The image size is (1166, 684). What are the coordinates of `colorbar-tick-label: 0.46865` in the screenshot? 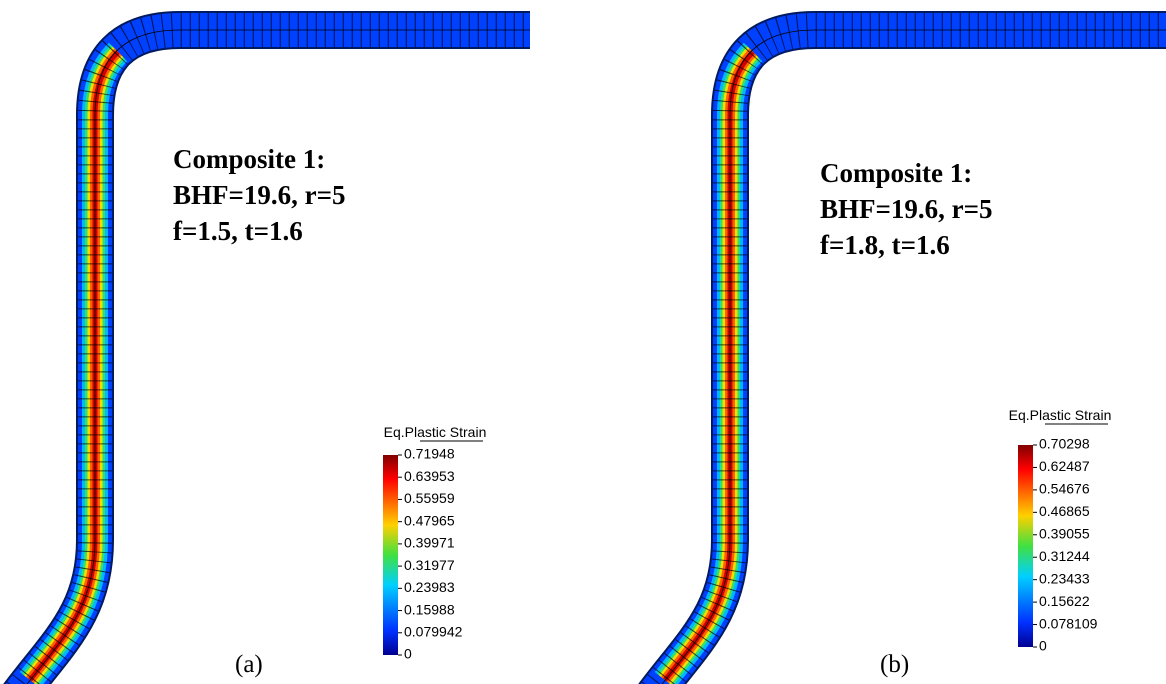 It's located at (1064, 511).